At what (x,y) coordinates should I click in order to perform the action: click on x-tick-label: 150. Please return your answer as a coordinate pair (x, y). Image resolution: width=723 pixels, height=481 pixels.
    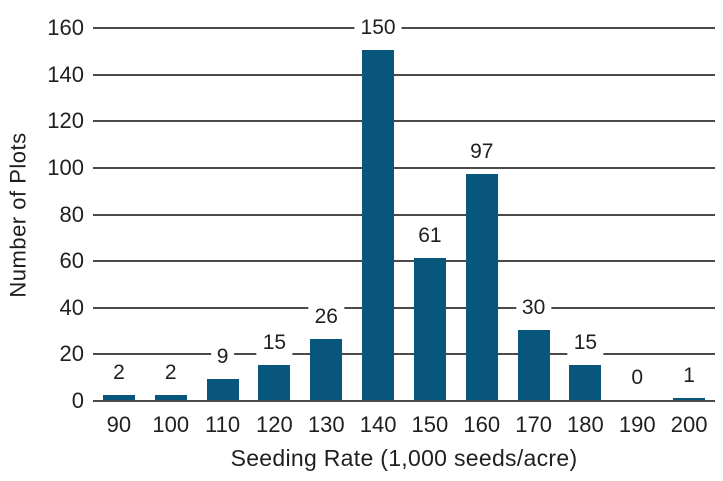
    Looking at the image, I should click on (430, 424).